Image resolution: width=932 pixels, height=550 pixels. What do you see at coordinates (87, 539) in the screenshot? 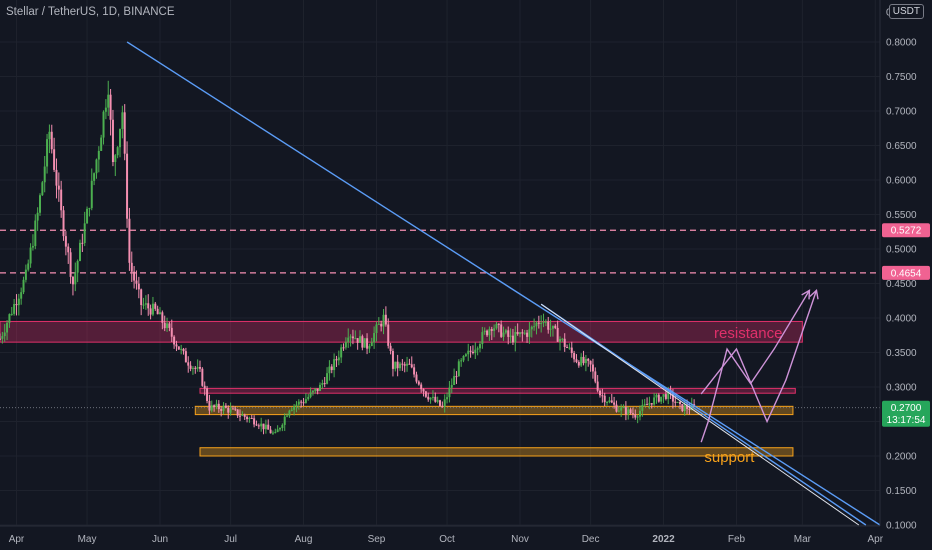
I see `x-tick-label: May` at bounding box center [87, 539].